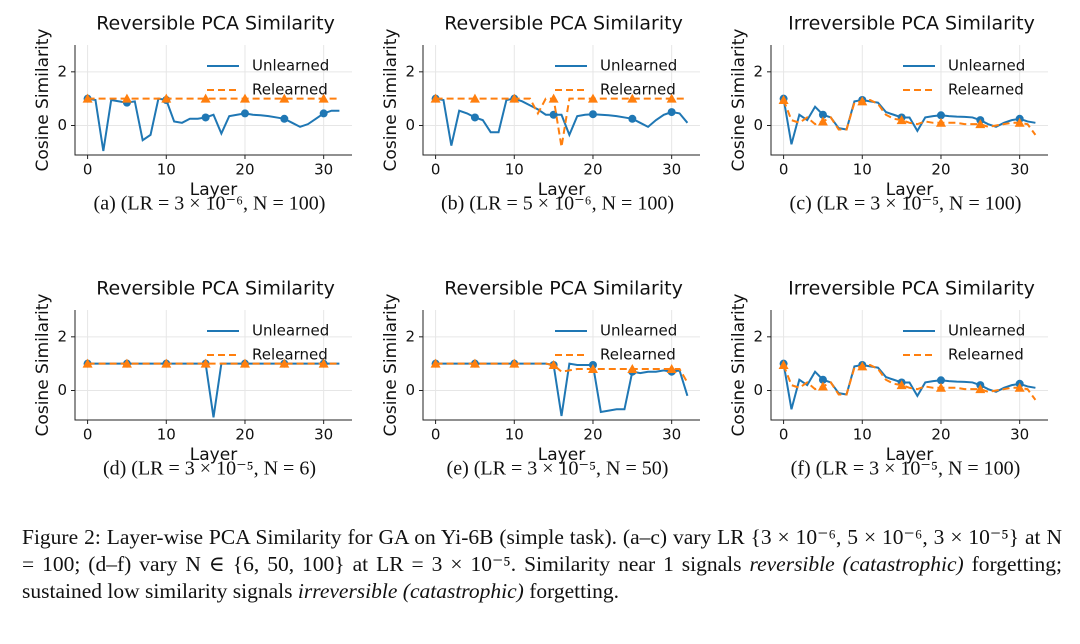 Image resolution: width=1080 pixels, height=644 pixels. Describe the element at coordinates (557, 204) in the screenshot. I see `subcaption: (b) (LR = 5 × 10⁻⁶, N = 100)` at that location.